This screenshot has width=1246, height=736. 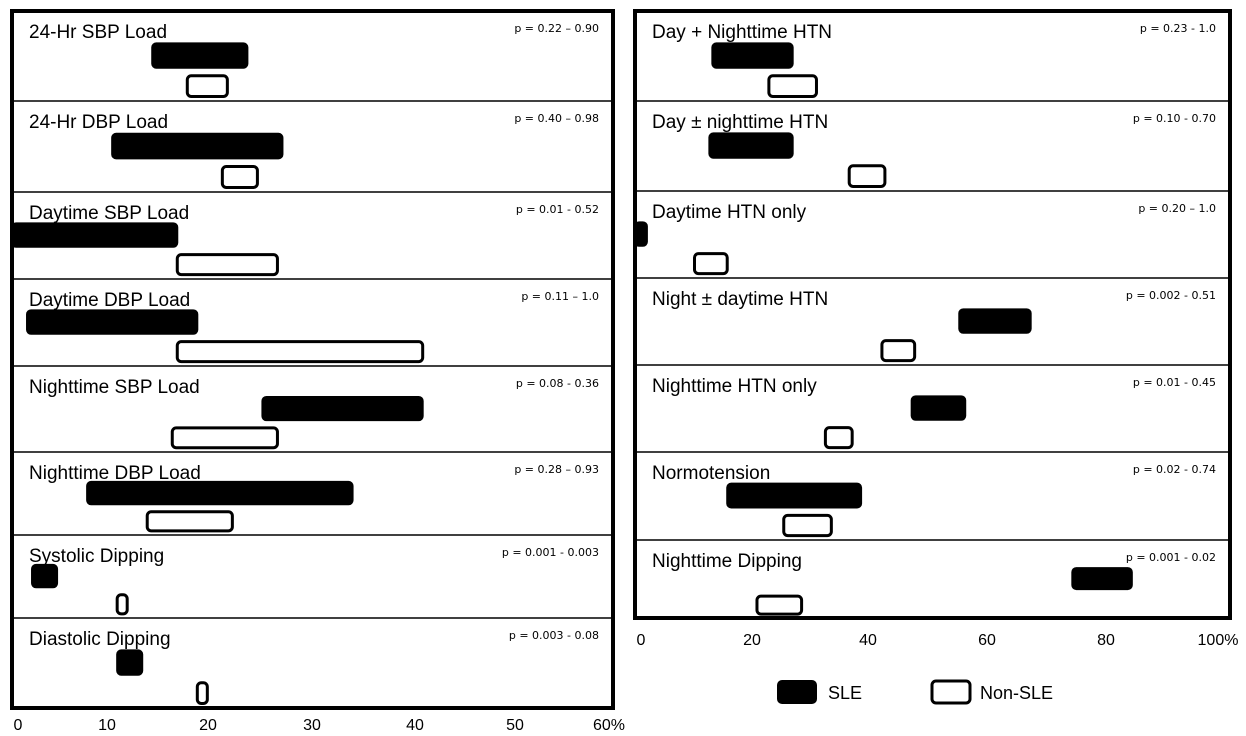 I want to click on row-right-1: Day ± nighttime HTN p = 0.10 - 0.70, so click(x=932, y=144).